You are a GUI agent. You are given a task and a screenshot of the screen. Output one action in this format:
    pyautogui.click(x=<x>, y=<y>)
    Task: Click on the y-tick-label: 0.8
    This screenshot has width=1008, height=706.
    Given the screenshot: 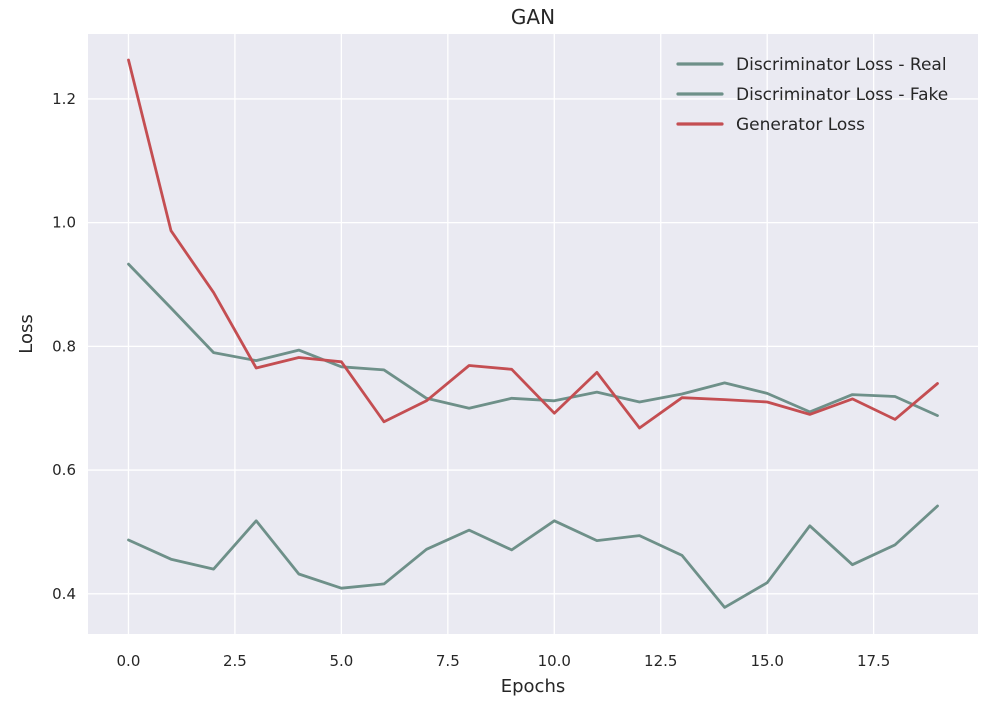 What is the action you would take?
    pyautogui.click(x=64, y=346)
    